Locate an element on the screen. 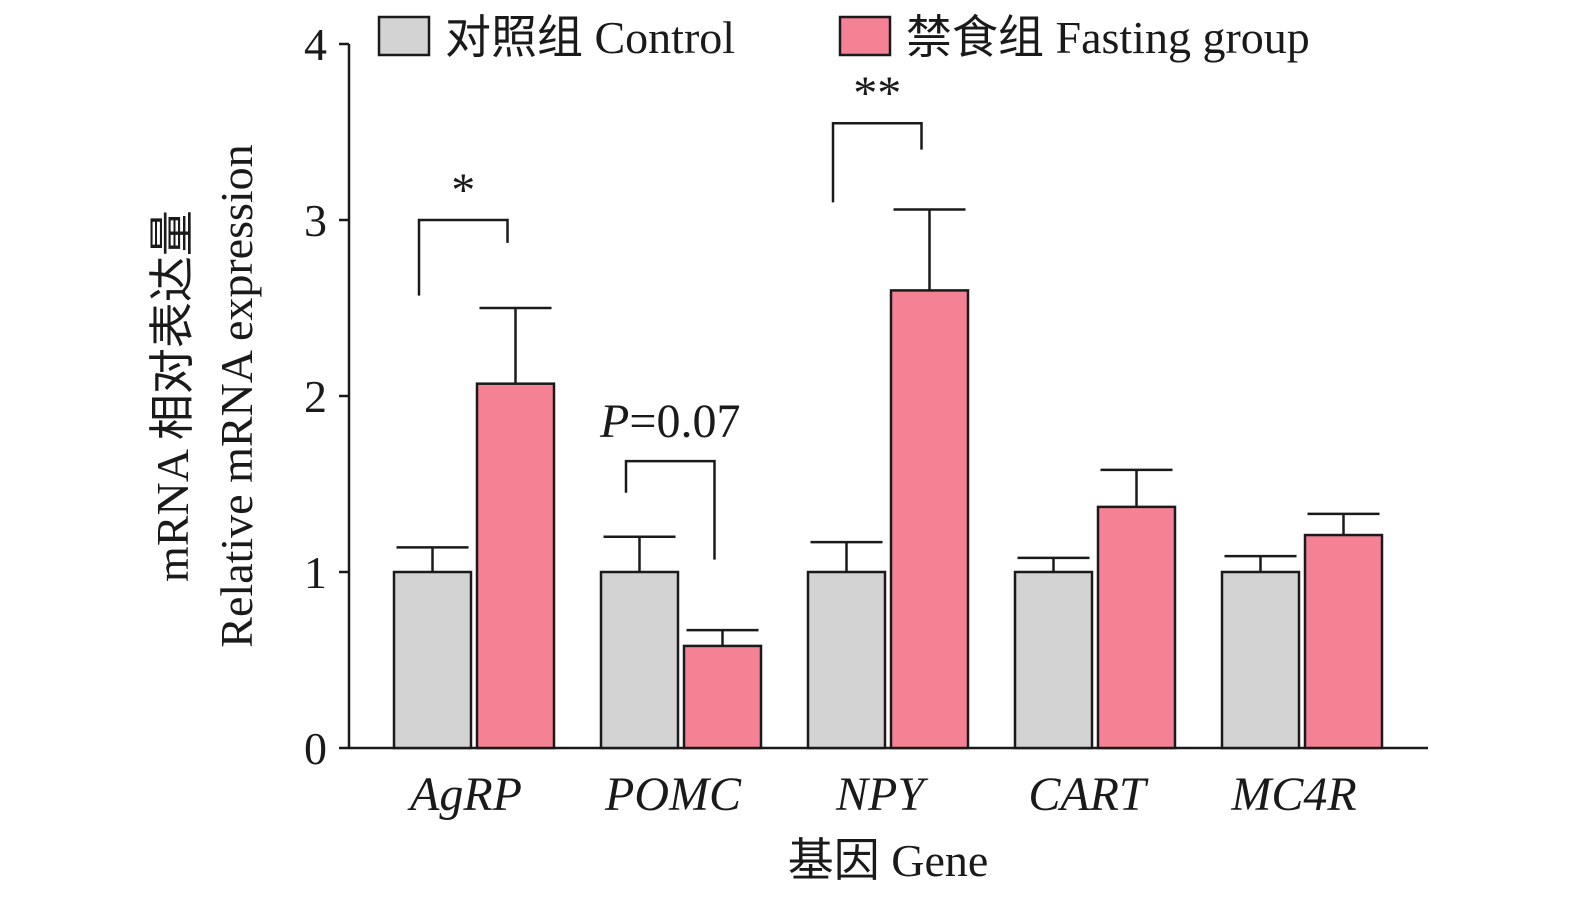  bar-agrp-control is located at coordinates (432, 660).